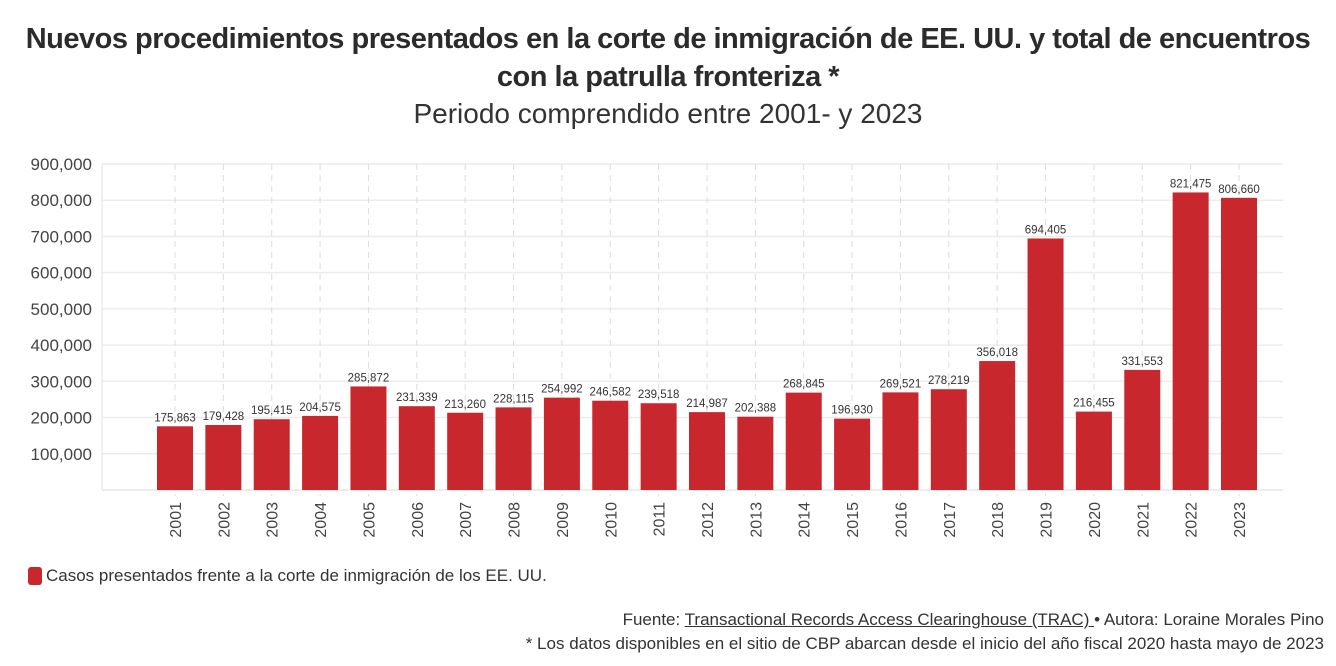  What do you see at coordinates (803, 441) in the screenshot?
I see `bar-2014` at bounding box center [803, 441].